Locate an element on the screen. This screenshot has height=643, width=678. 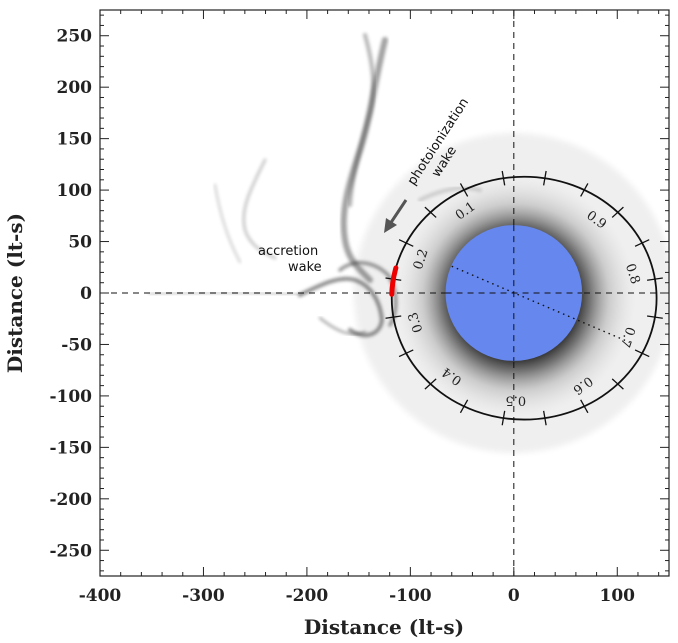
y-tick-label-7: -50 is located at coordinates (76, 345).